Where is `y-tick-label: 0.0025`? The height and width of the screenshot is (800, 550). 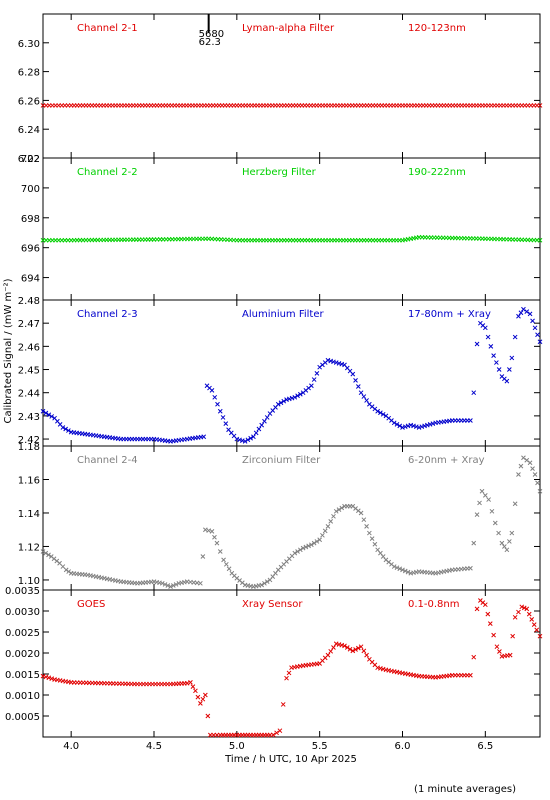 y-tick-label: 0.0025 is located at coordinates (22, 633).